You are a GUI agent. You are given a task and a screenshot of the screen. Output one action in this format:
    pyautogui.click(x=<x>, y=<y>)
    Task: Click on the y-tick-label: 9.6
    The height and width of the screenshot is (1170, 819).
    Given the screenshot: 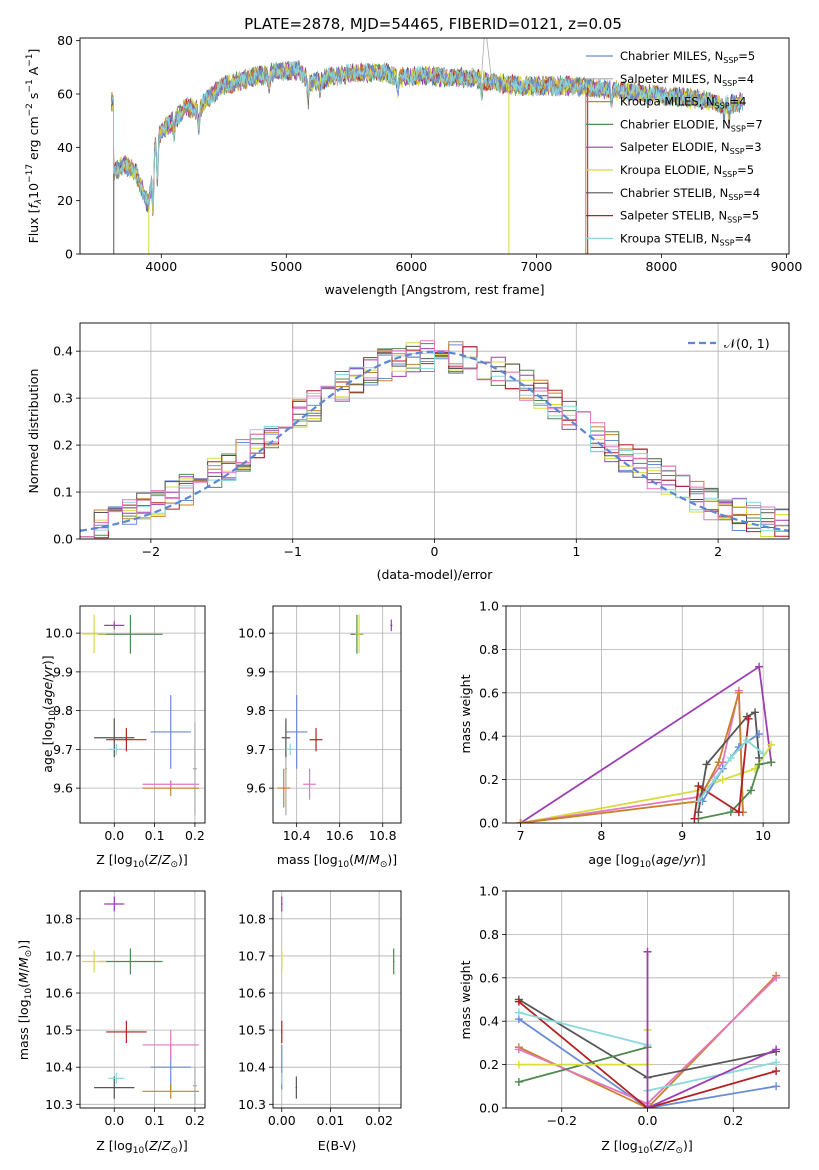 What is the action you would take?
    pyautogui.click(x=63, y=788)
    